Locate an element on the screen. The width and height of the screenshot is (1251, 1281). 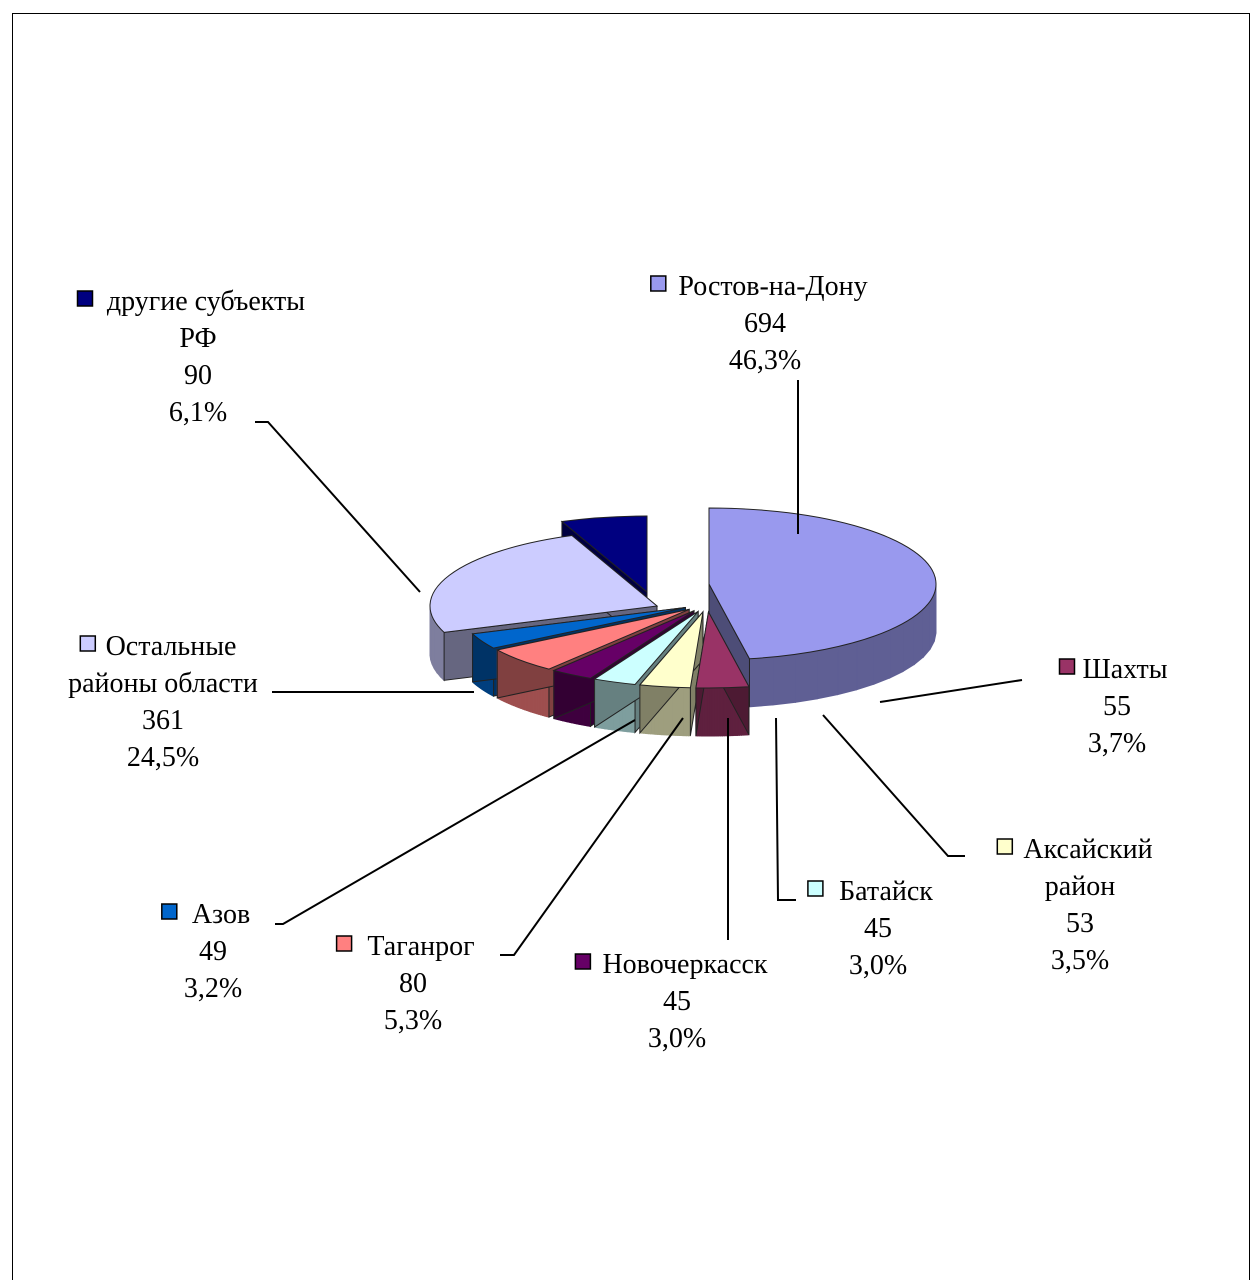
slice-label: Азов is located at coordinates (221, 914).